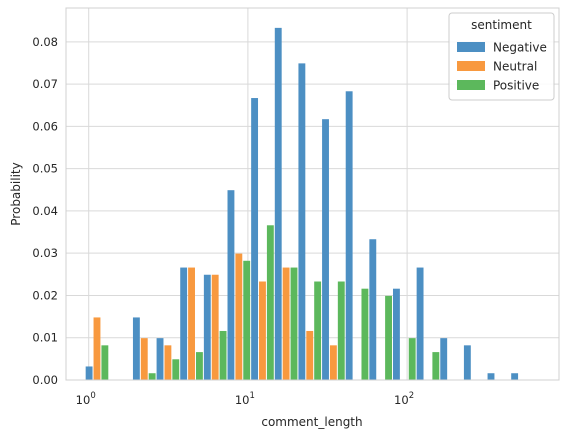  What do you see at coordinates (45, 253) in the screenshot?
I see `y-tick-label: 0.03` at bounding box center [45, 253].